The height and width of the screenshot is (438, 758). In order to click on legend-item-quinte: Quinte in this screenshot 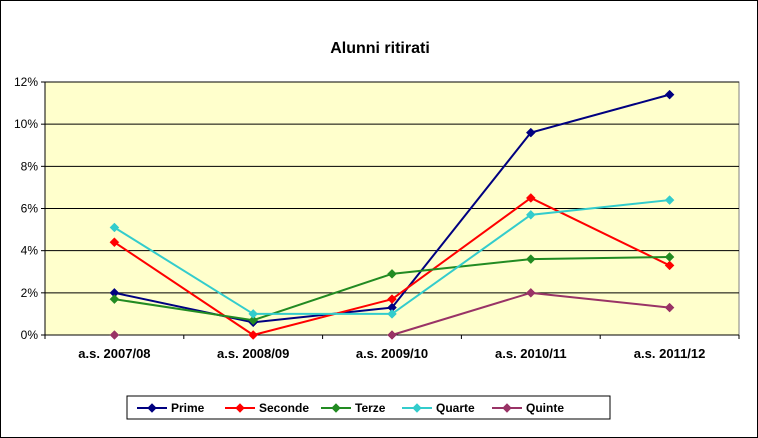, I will do `click(528, 408)`.